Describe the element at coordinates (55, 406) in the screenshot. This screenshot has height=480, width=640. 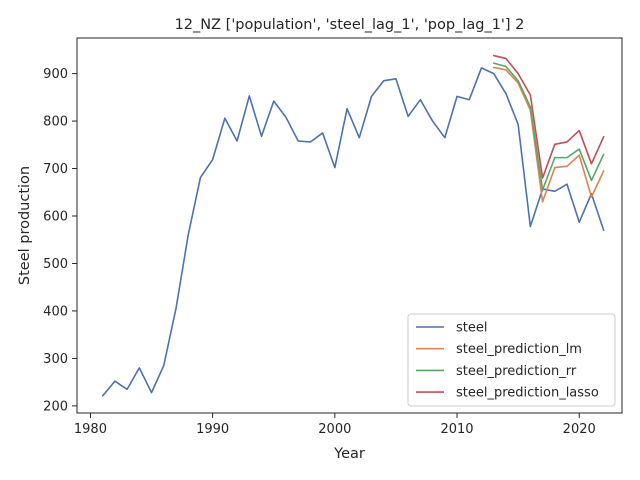
I see `y-tick-label: 200` at that location.